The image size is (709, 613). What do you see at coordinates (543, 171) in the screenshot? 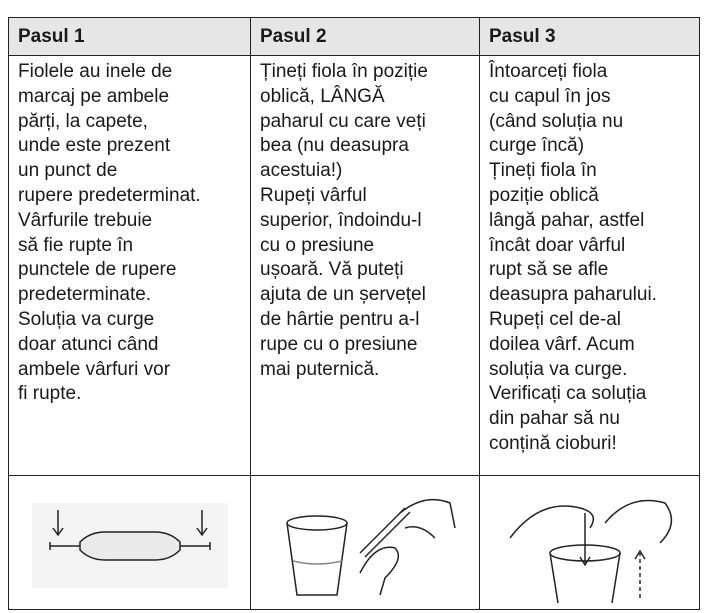
I see `text-line: Țineți fiola în` at bounding box center [543, 171].